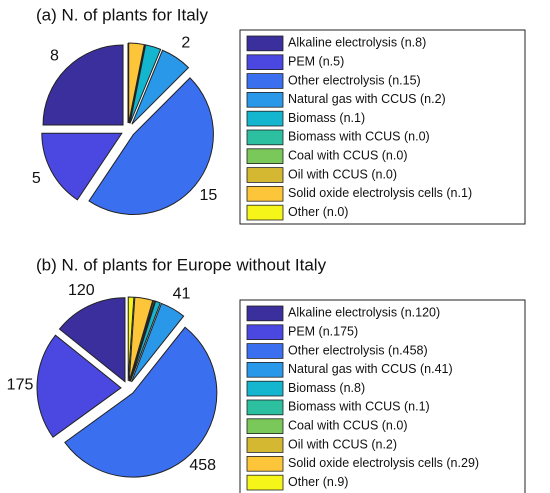  I want to click on data-label: 15, so click(208, 195).